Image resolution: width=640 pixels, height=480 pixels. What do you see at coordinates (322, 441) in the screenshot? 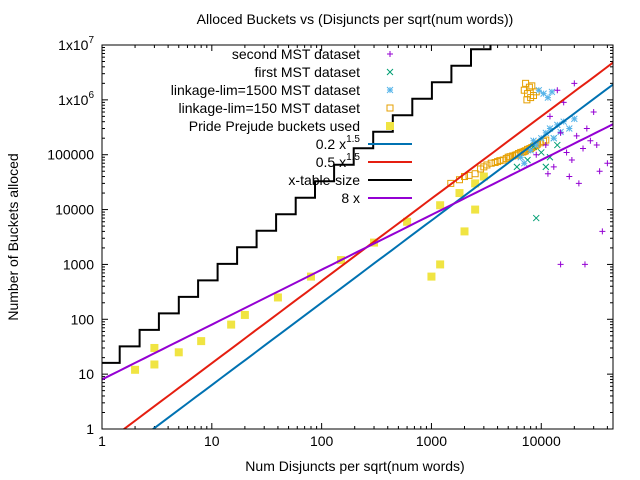
I see `x-tick-label: 100` at bounding box center [322, 441].